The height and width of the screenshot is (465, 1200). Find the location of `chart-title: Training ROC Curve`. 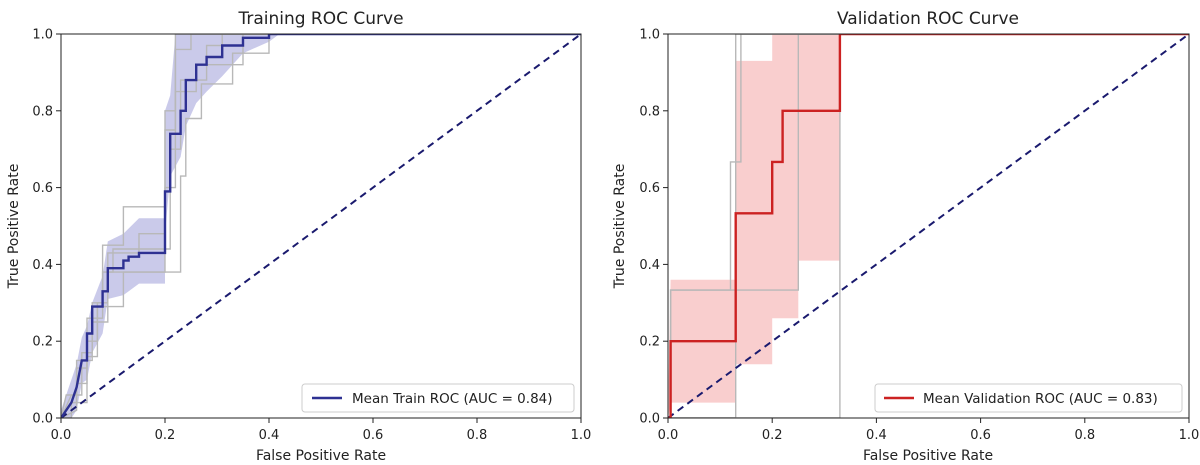

chart-title: Training ROC Curve is located at coordinates (320, 19).